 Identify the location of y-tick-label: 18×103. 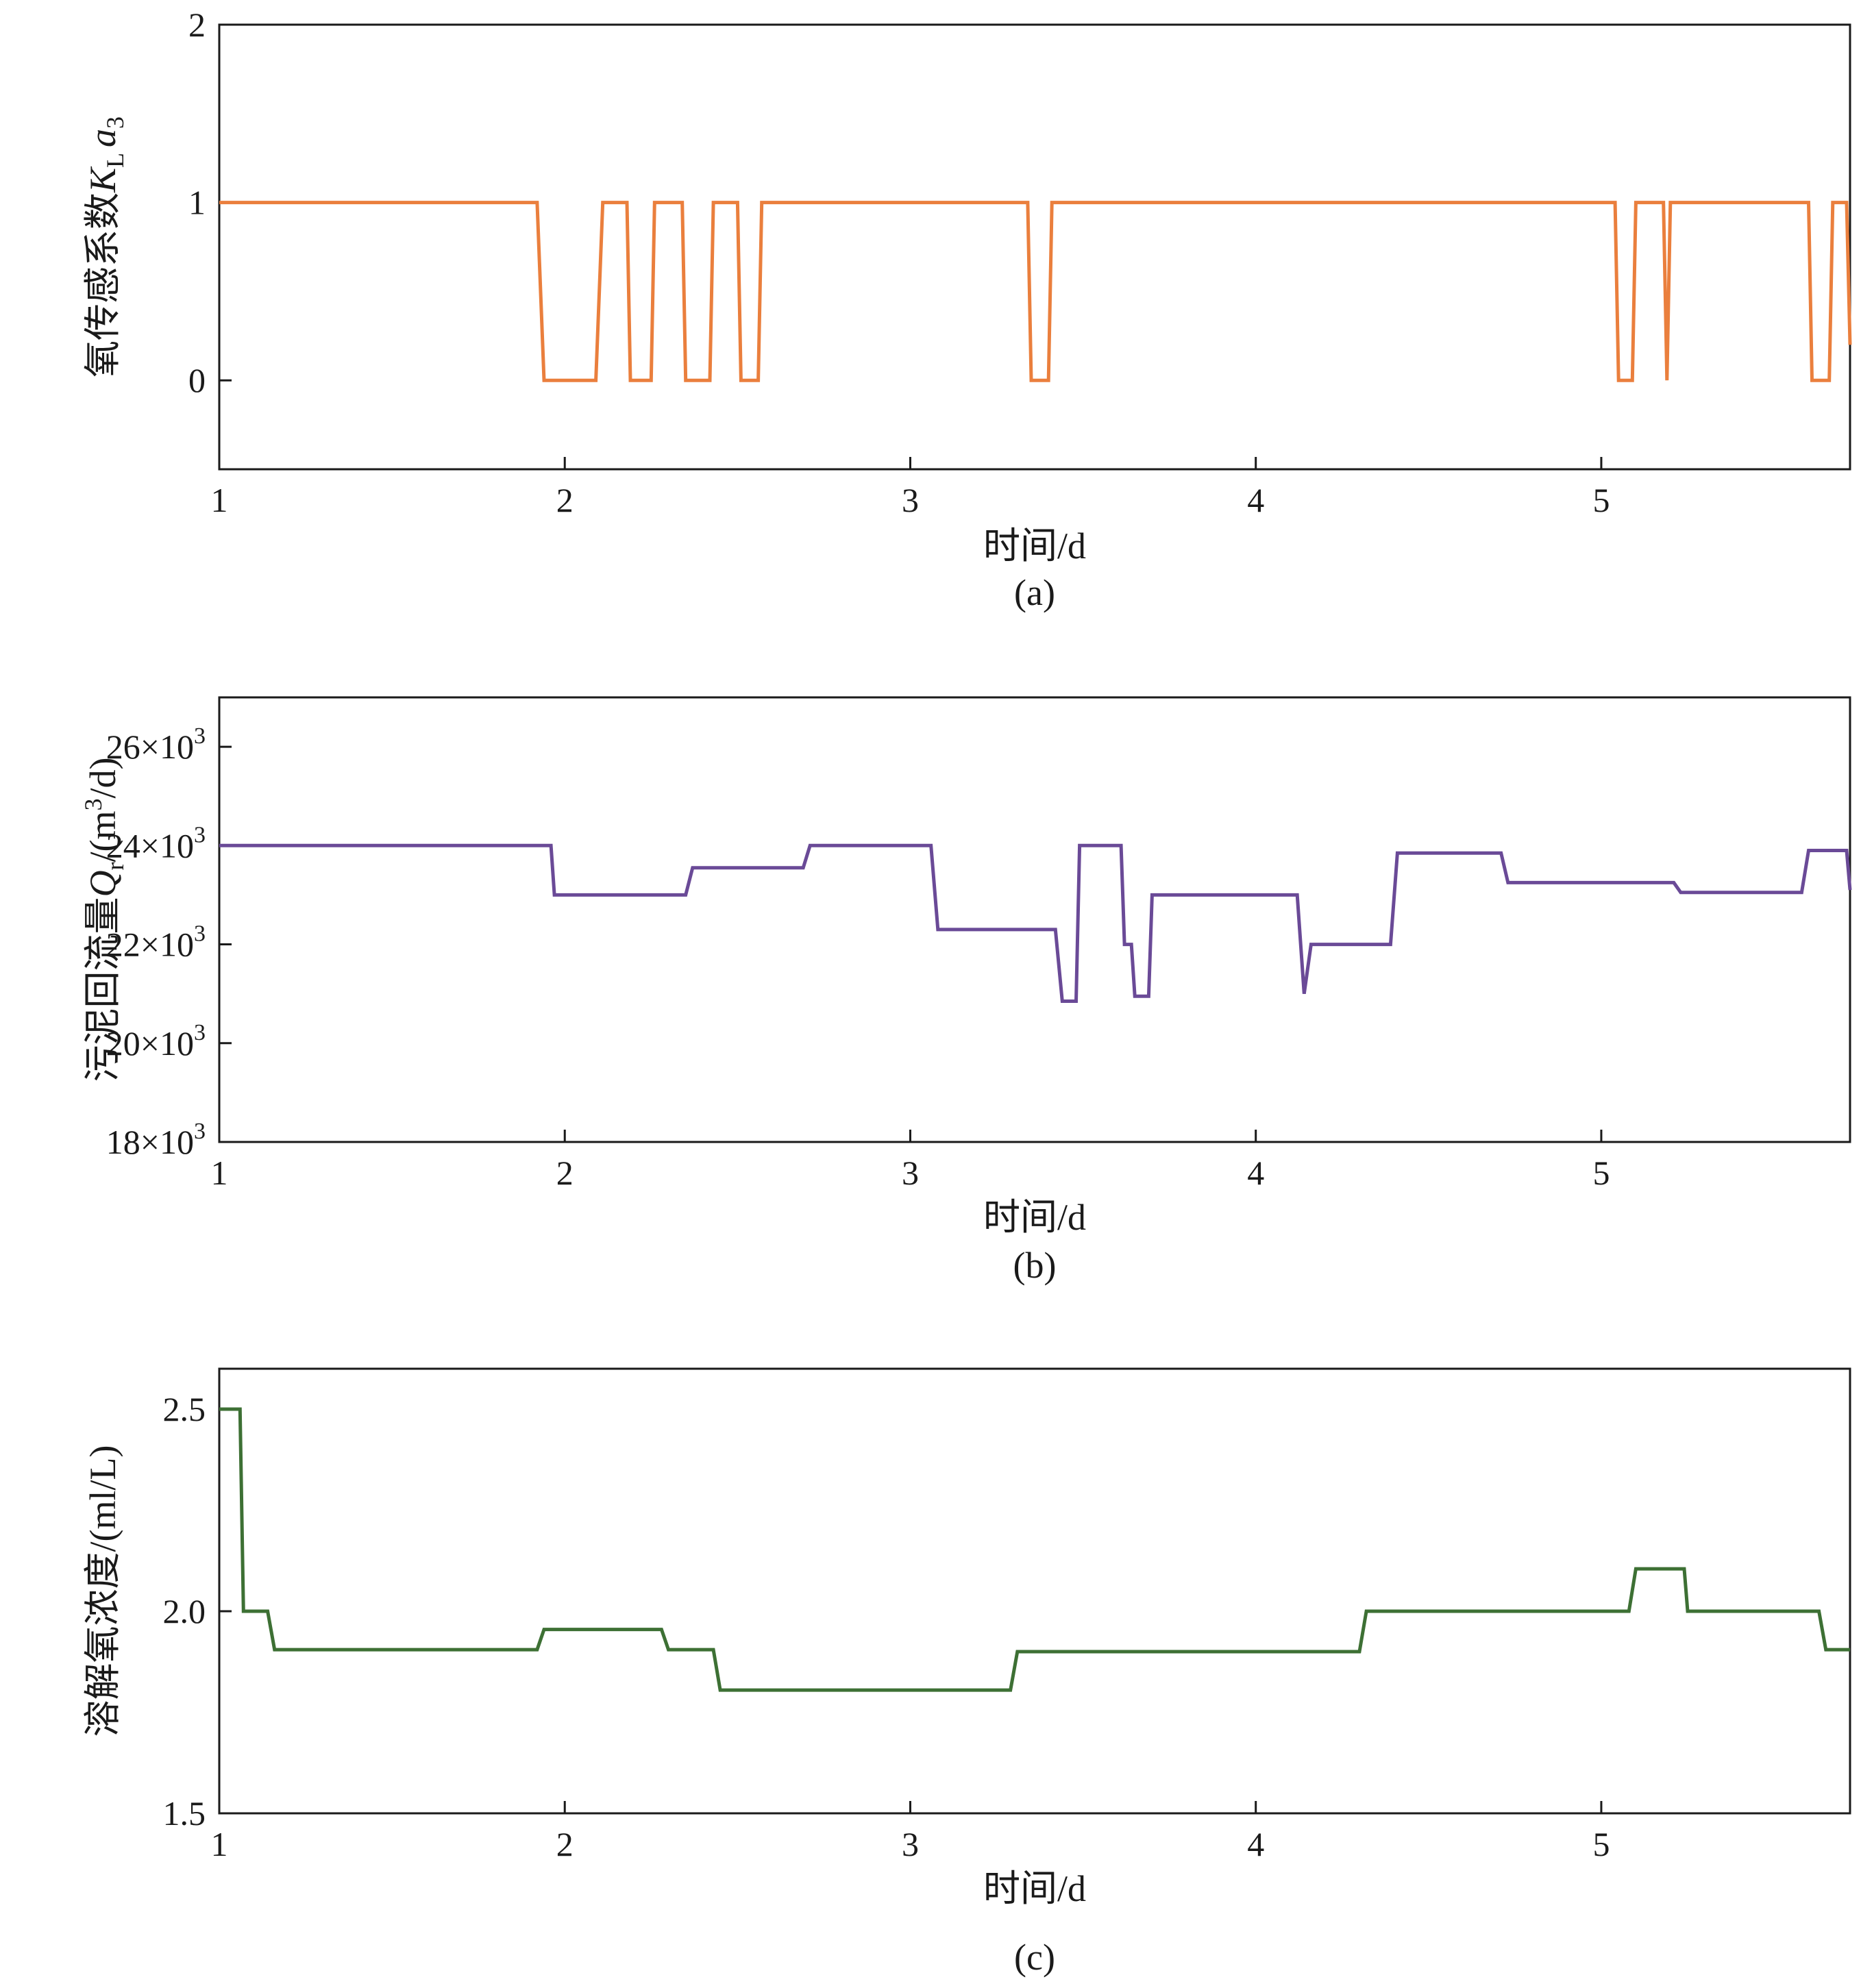
(156, 1140).